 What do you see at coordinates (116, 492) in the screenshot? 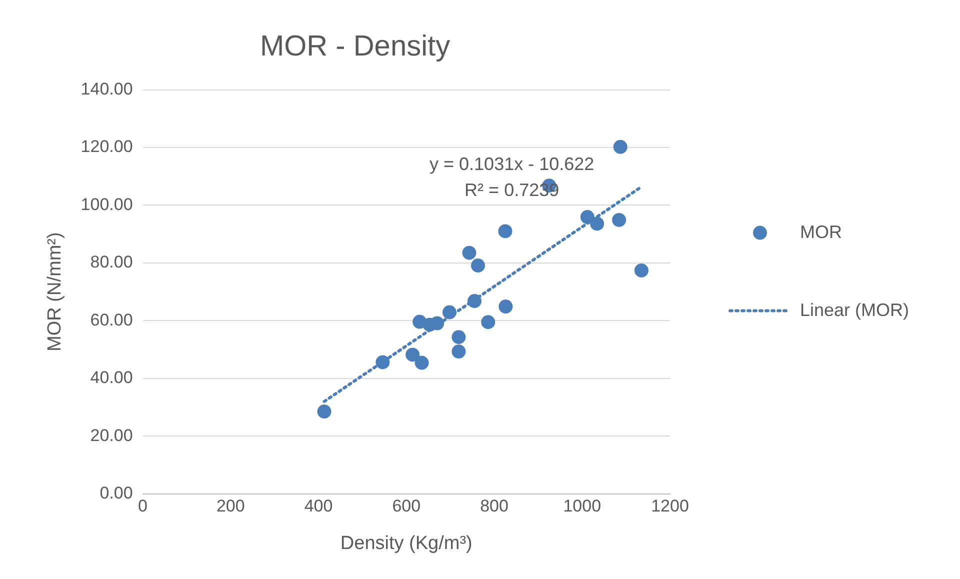
I see `y-tick-label: 0.00` at bounding box center [116, 492].